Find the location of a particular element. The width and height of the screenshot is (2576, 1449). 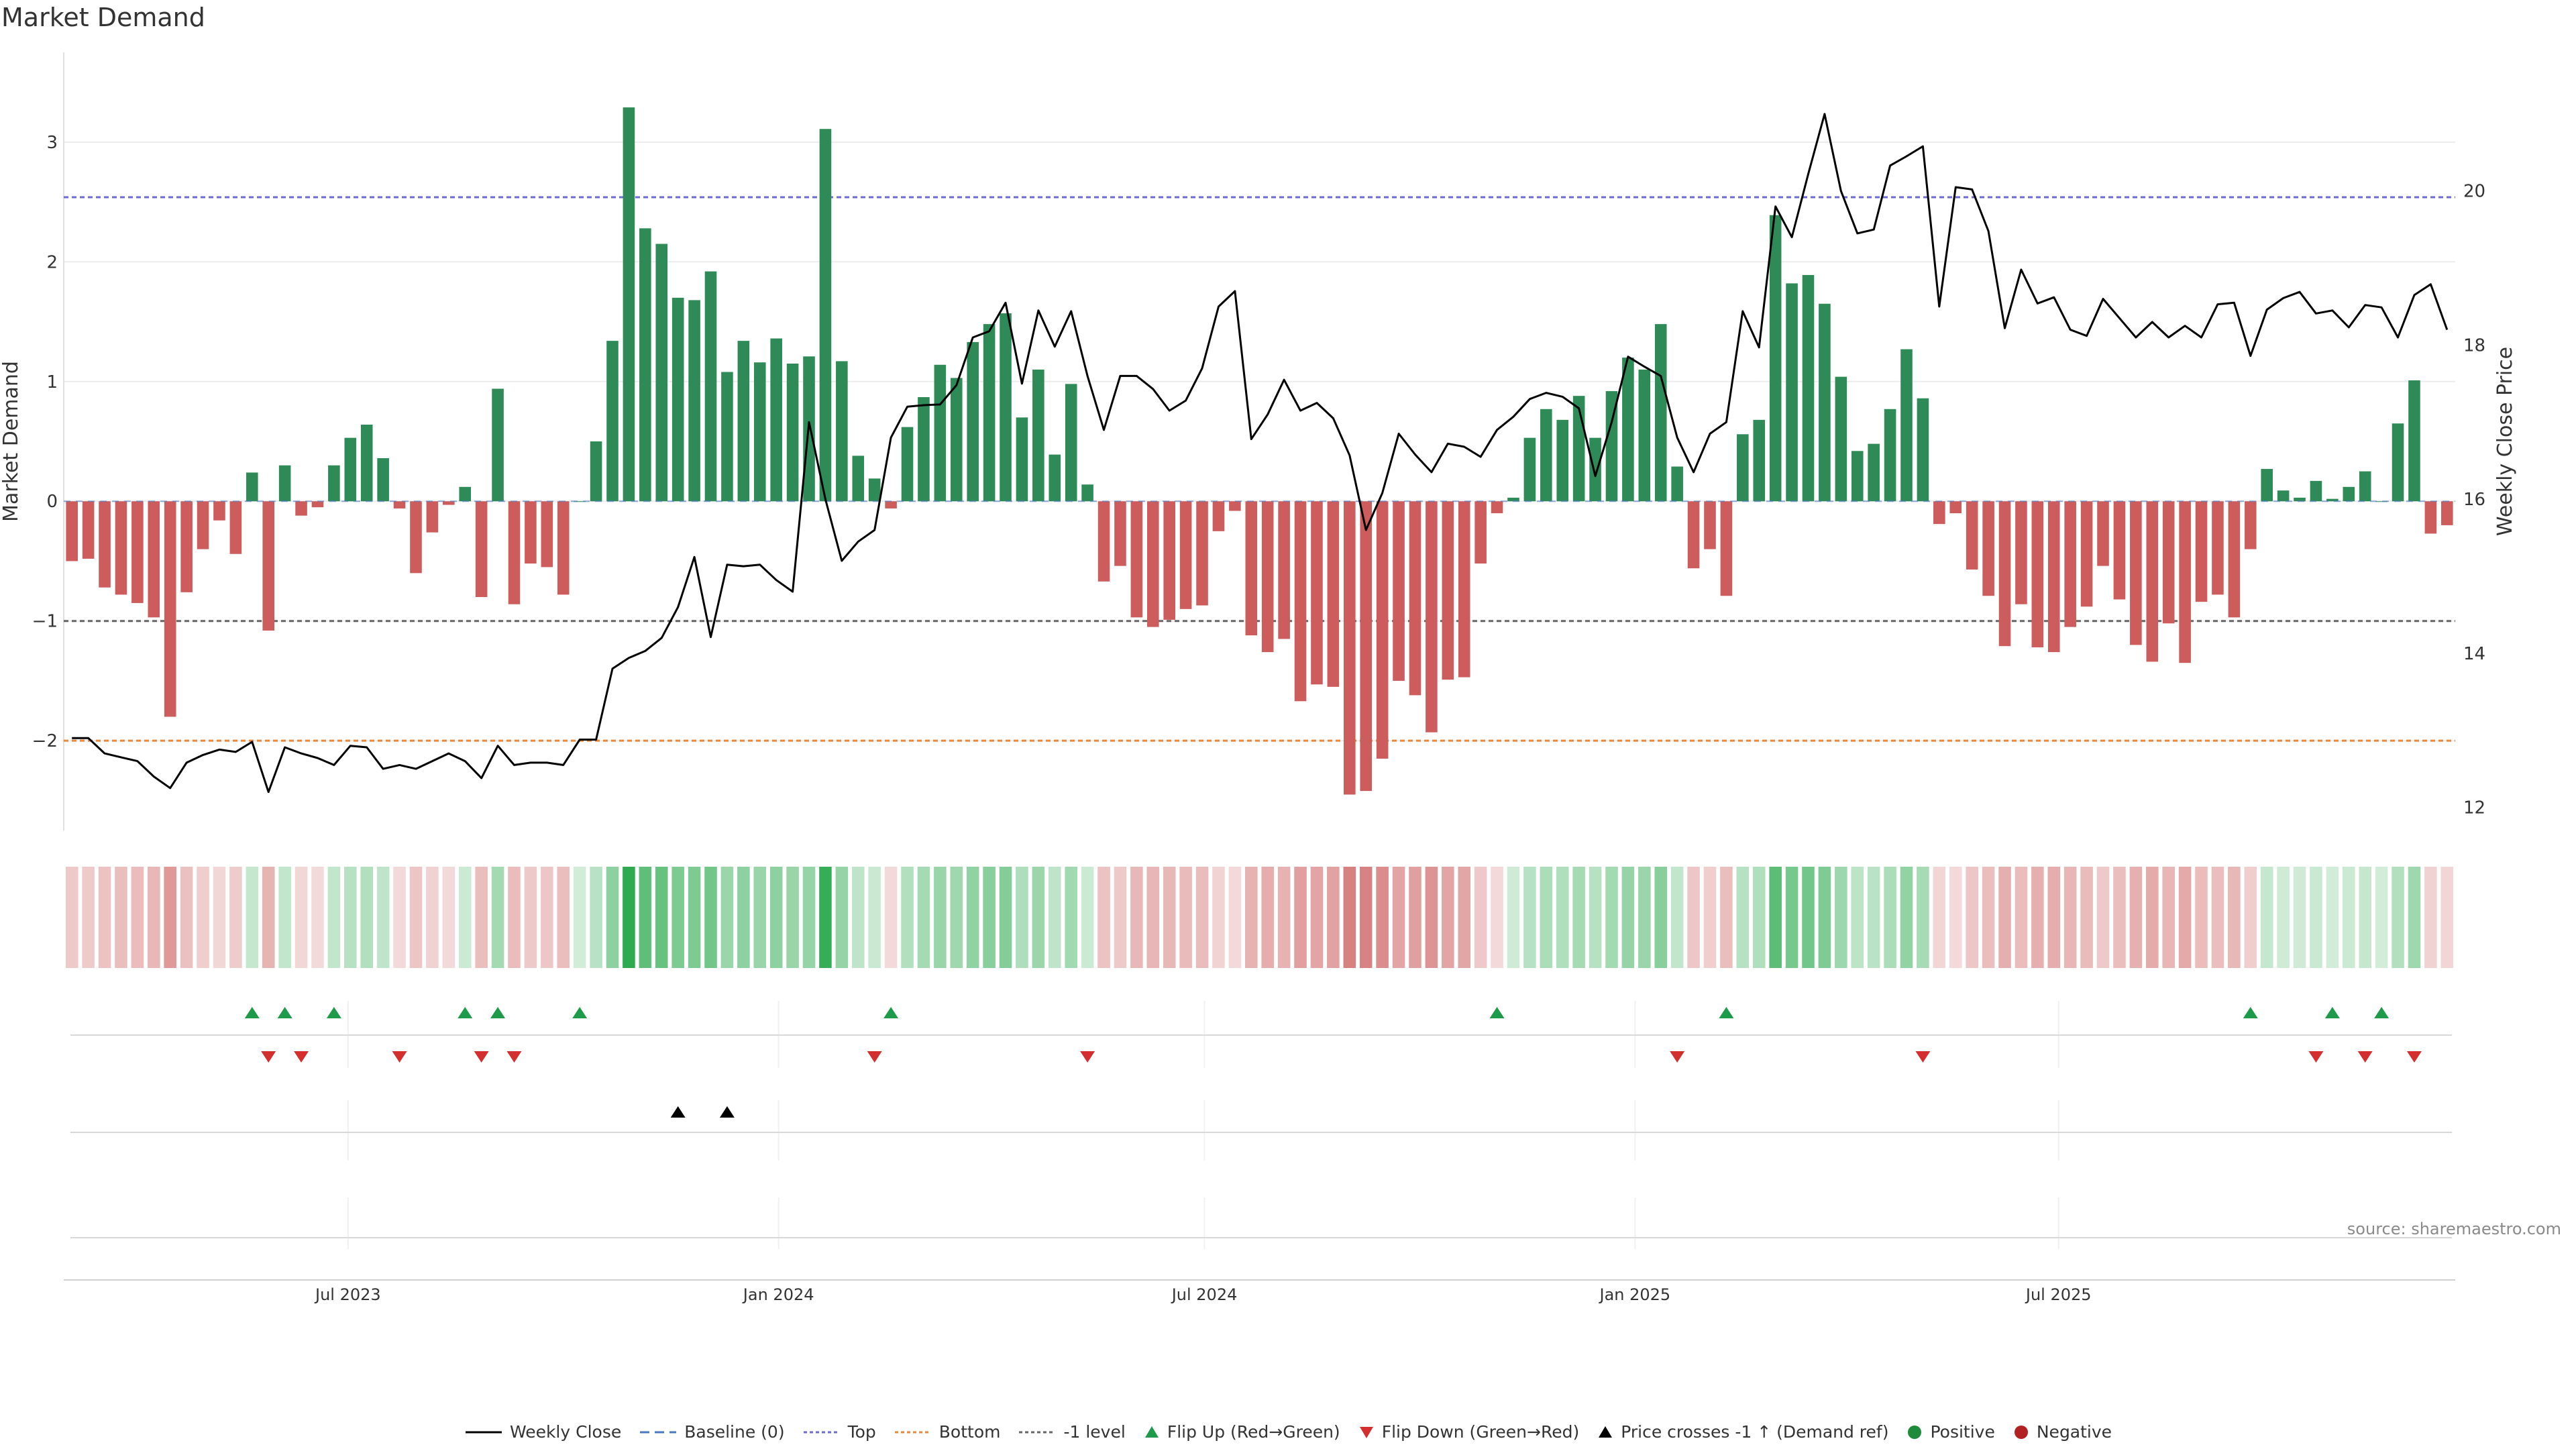

y-tick-label: −2 is located at coordinates (45, 741).